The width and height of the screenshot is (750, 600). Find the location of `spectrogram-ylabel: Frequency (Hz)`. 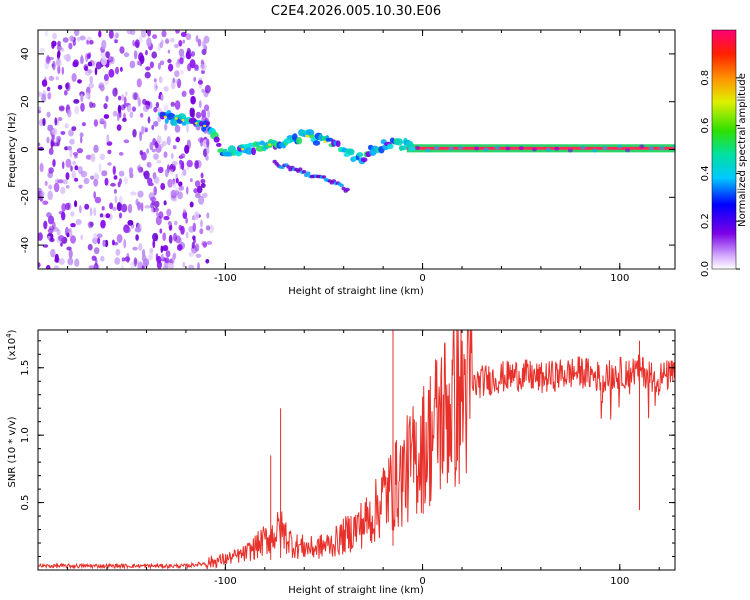

spectrogram-ylabel: Frequency (Hz) is located at coordinates (12, 150).